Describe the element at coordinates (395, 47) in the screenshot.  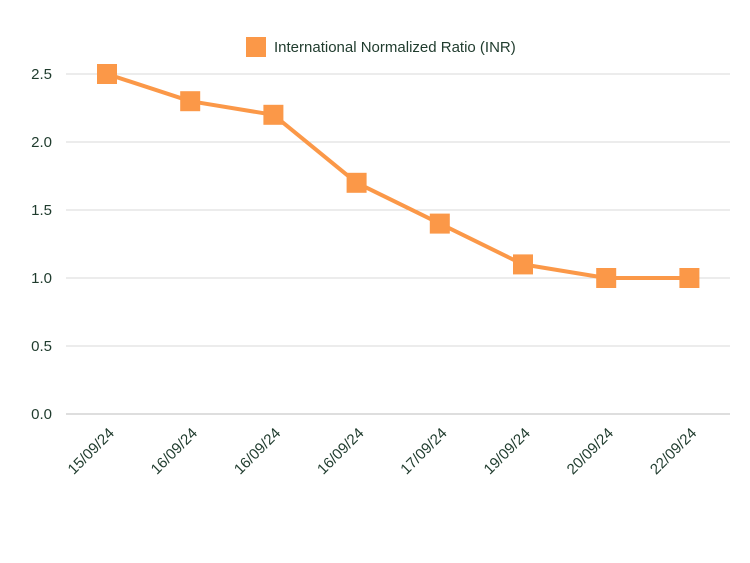
I see `legend-label: International Normalized Ratio (INR)` at that location.